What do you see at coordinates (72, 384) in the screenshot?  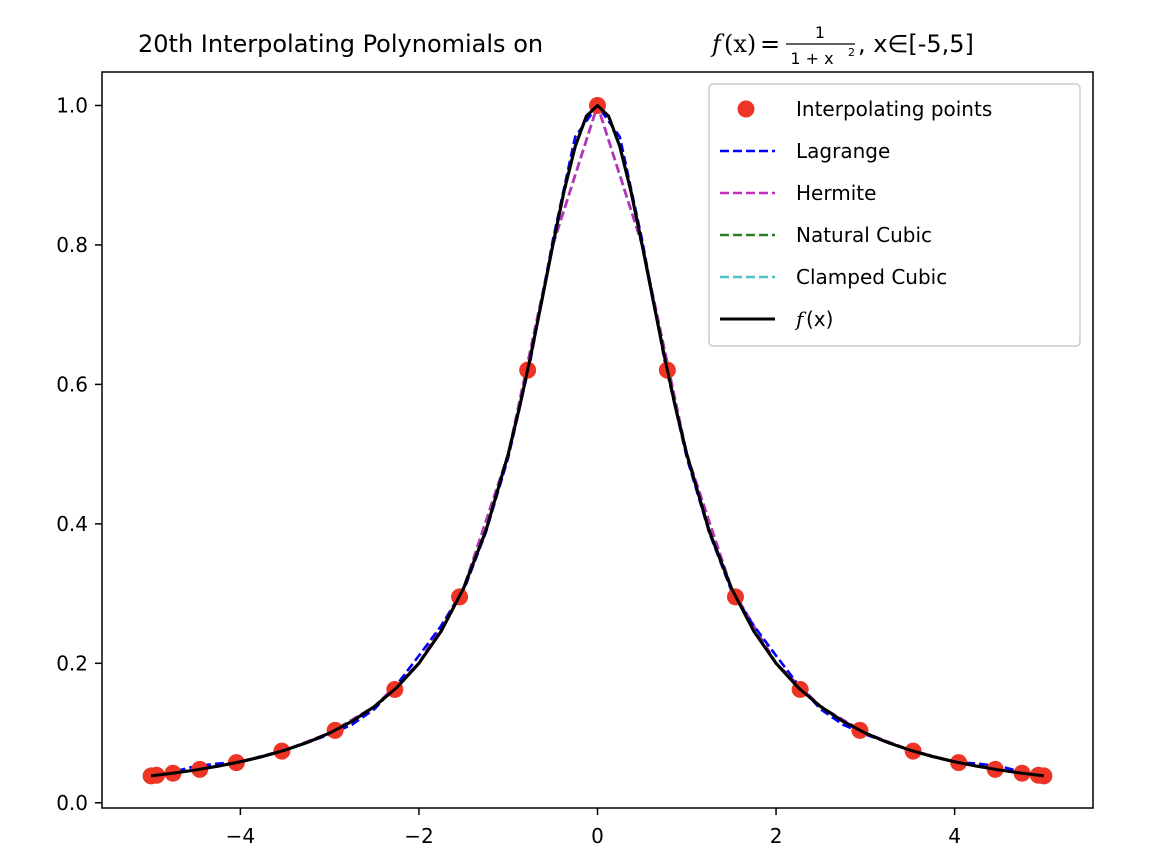 I see `y-tick-label: 0.6` at bounding box center [72, 384].